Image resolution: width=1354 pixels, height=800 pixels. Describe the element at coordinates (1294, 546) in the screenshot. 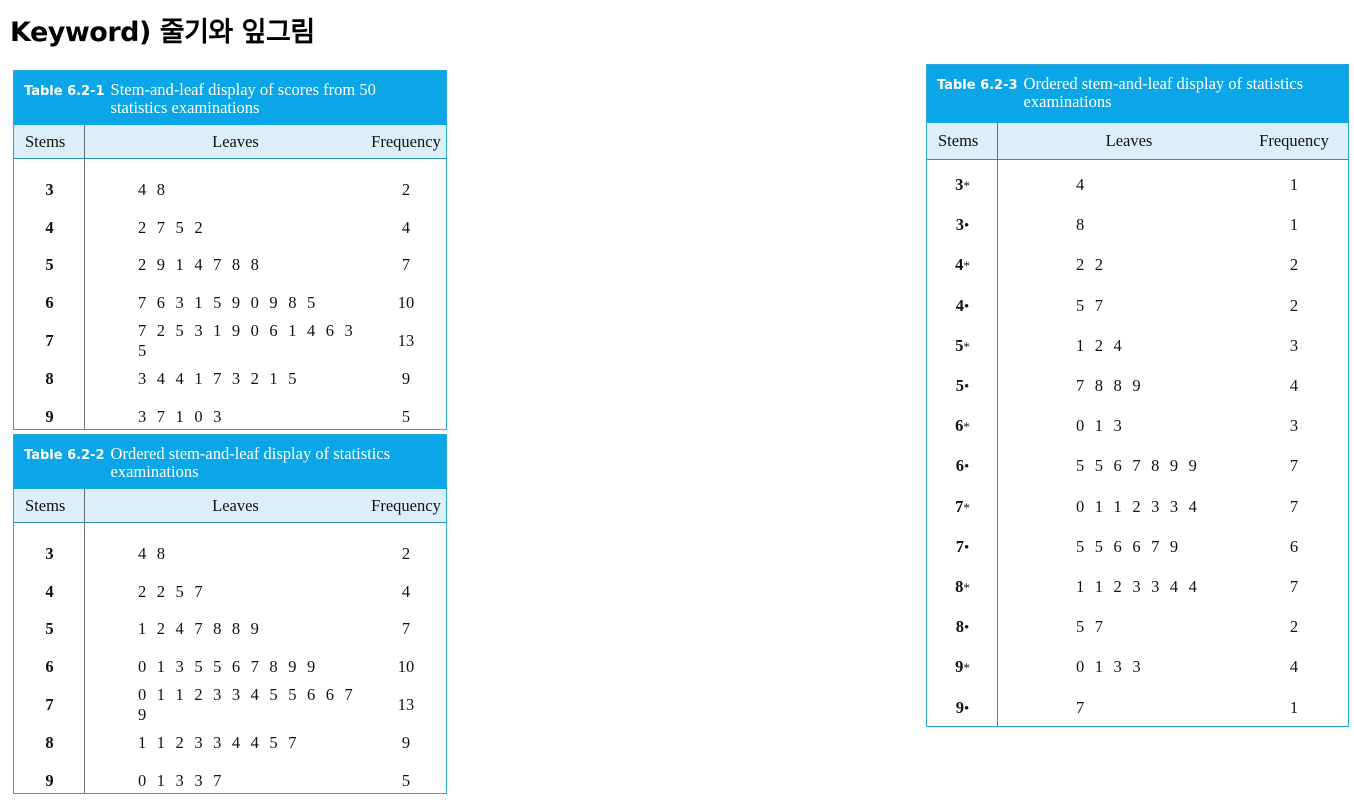

I see `row-frequency: 6` at that location.